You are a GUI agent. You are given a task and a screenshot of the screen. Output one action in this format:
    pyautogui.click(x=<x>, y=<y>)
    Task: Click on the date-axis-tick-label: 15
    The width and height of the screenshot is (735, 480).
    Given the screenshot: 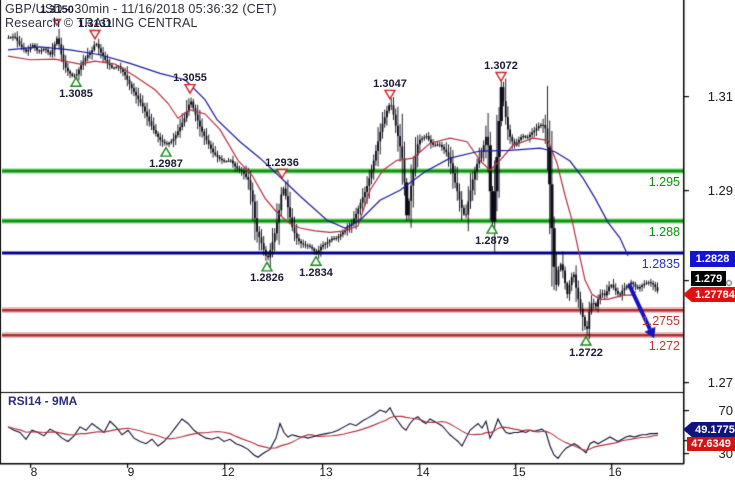 What is the action you would take?
    pyautogui.click(x=519, y=472)
    